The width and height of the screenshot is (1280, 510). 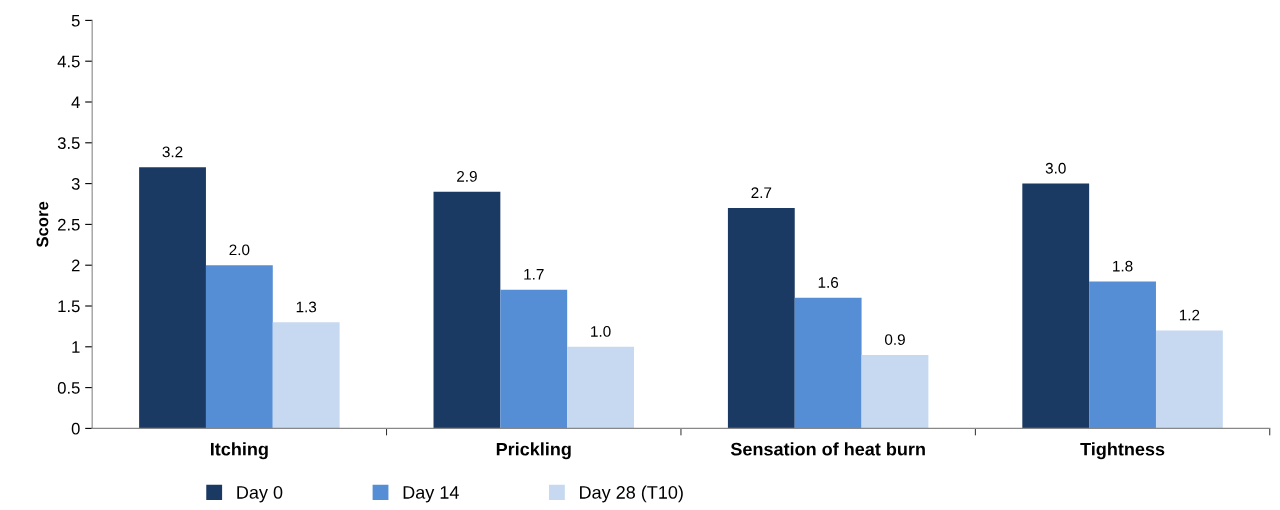 What do you see at coordinates (239, 250) in the screenshot?
I see `data-label: 2.0` at bounding box center [239, 250].